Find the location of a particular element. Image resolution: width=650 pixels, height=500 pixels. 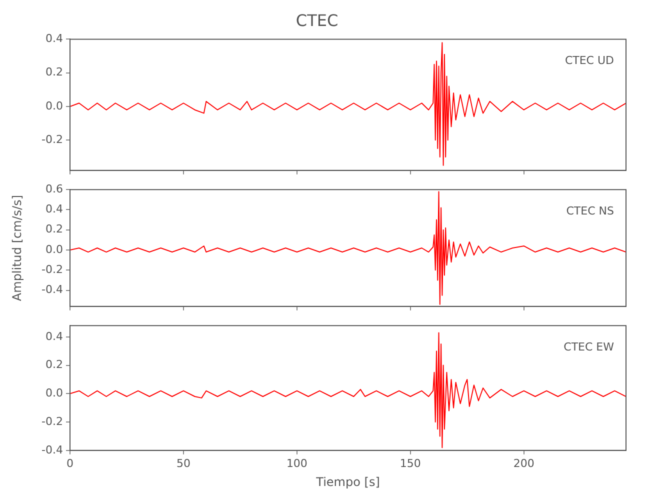

x-tick-label: 150 is located at coordinates (410, 463).